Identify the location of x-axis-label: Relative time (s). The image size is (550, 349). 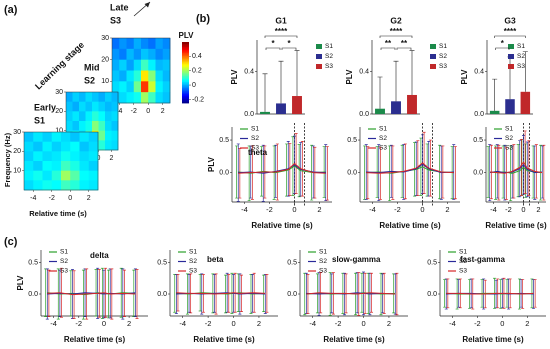
(224, 339).